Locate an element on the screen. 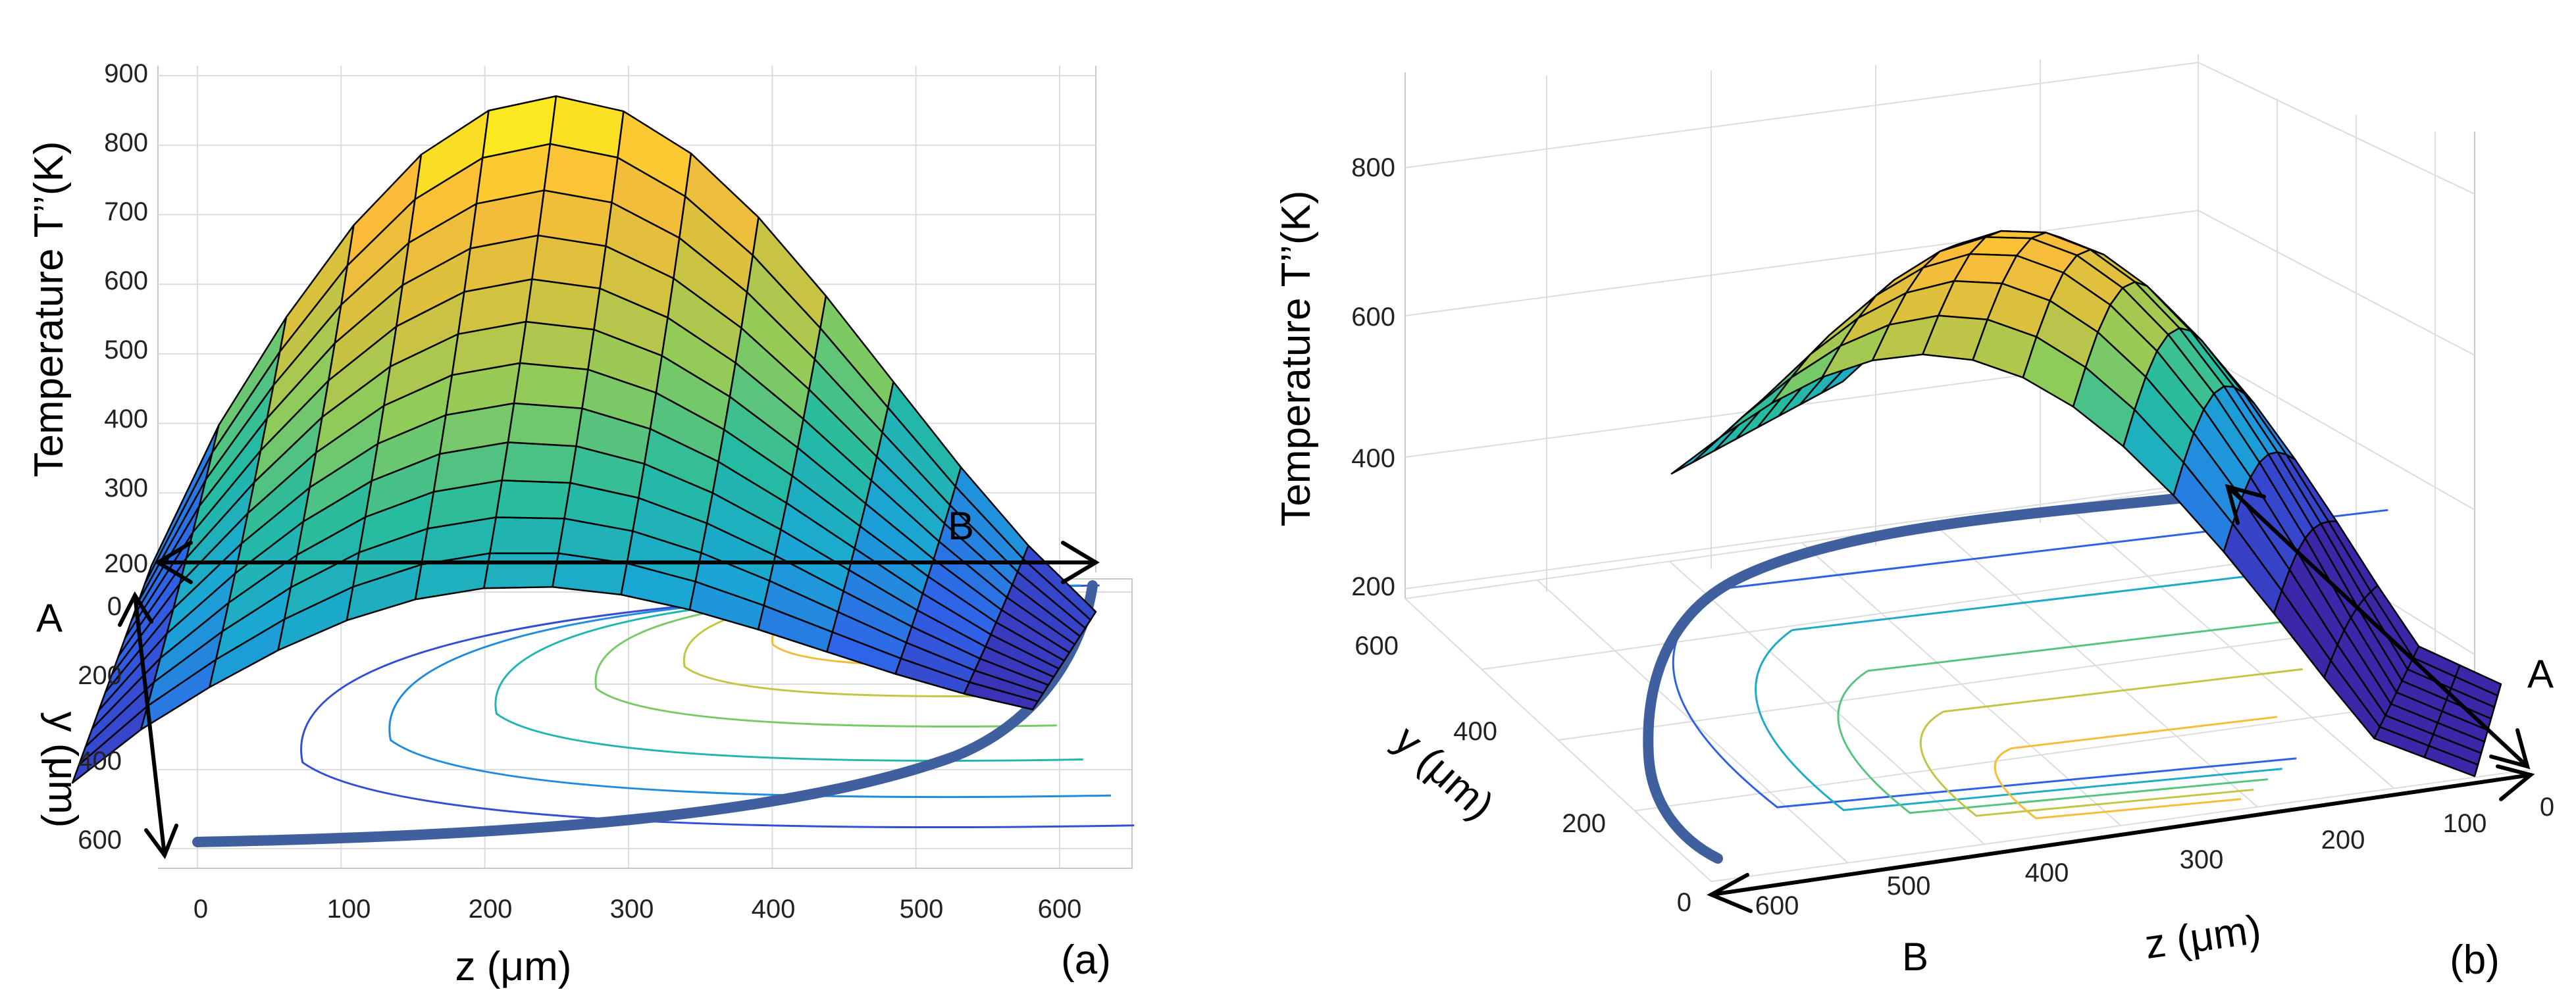 This screenshot has width=2576, height=992. panel-b-xtick: 400 is located at coordinates (2047, 873).